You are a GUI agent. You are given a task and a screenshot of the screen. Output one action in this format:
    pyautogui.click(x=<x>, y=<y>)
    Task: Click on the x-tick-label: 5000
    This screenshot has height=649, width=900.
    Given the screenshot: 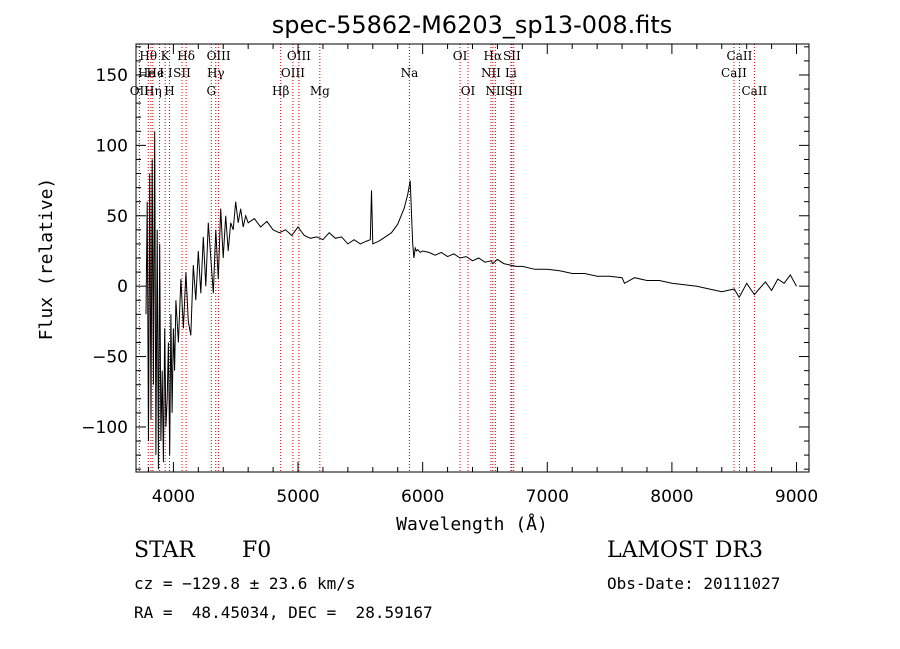 What is the action you would take?
    pyautogui.click(x=297, y=497)
    